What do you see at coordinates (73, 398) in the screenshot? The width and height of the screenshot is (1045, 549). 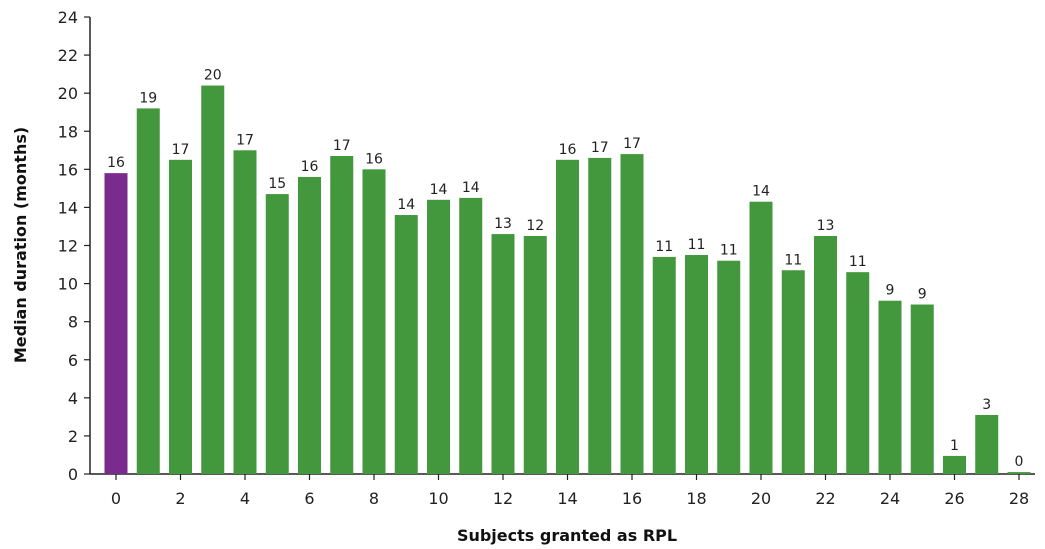 I see `y-tick-label: 4` at bounding box center [73, 398].